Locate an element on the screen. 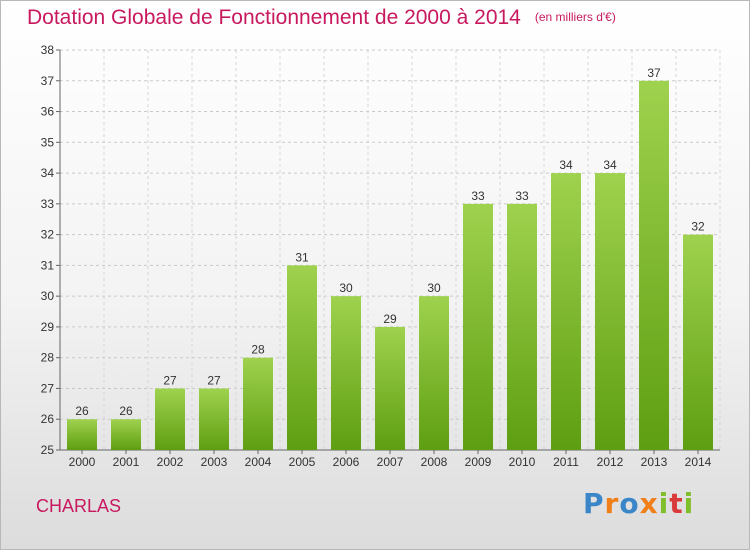 The height and width of the screenshot is (550, 750). logo-letter: r is located at coordinates (612, 503).